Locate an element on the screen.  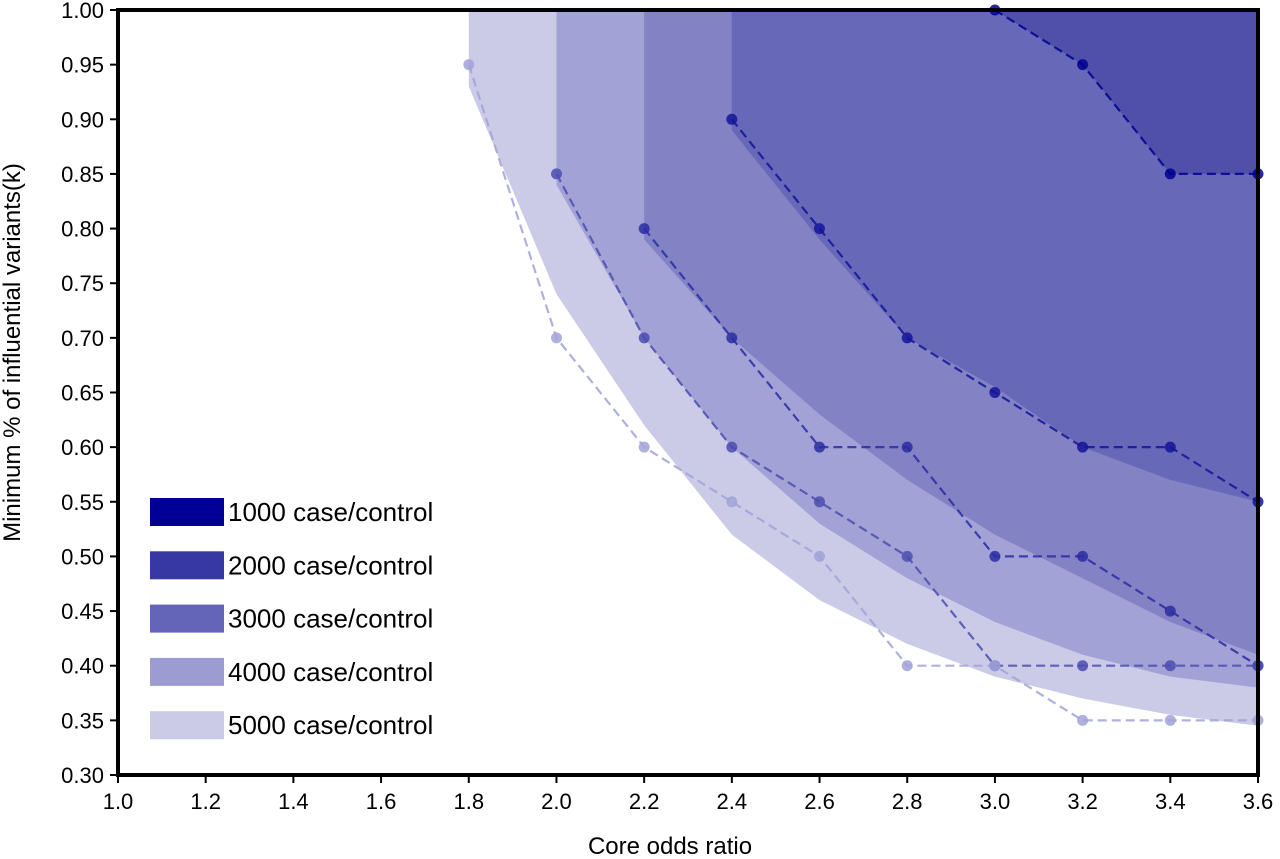
x-tick-label: 3.0 is located at coordinates (995, 801).